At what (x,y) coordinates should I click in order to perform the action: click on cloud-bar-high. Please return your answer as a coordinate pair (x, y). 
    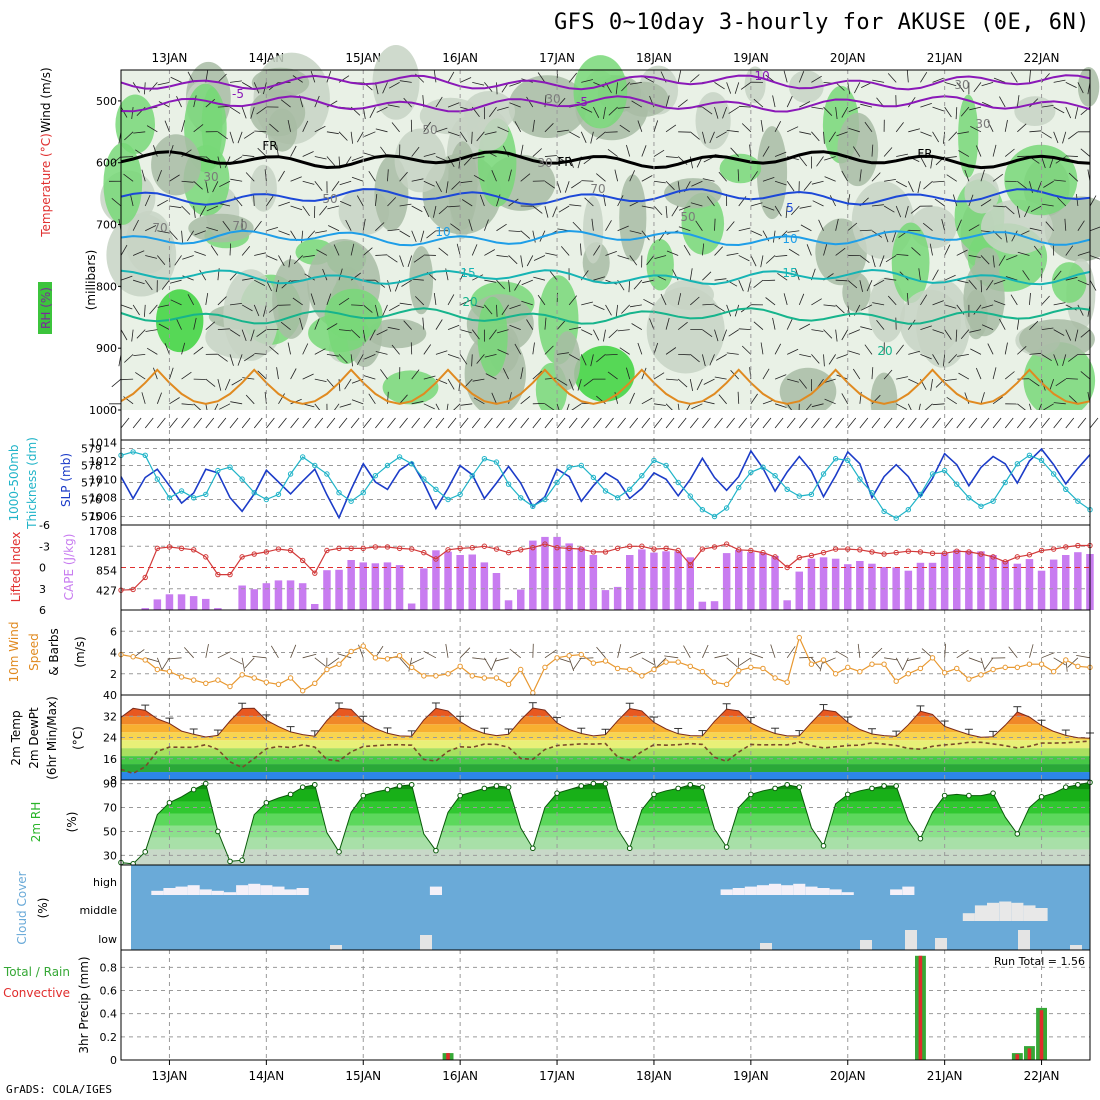
    Looking at the image, I should click on (823, 891).